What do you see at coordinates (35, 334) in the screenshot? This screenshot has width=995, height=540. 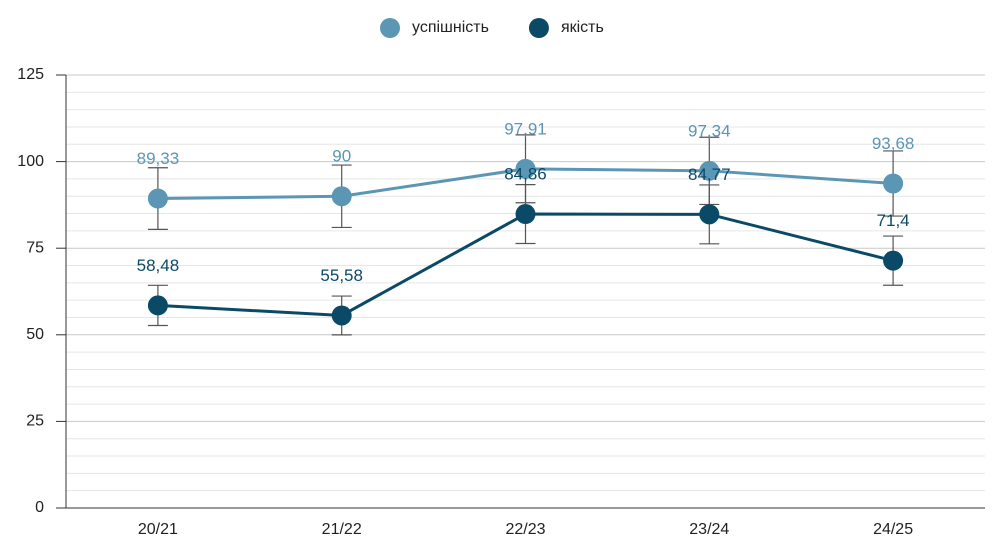 I see `y-tick-label: 50` at bounding box center [35, 334].